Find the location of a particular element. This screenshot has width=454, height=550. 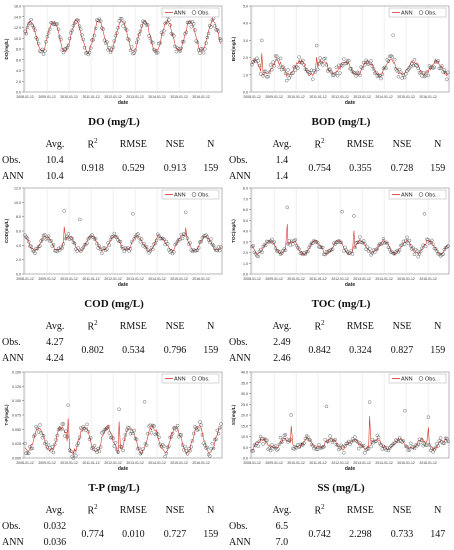

chart-title: T-P (mg/L) is located at coordinates (114, 488).